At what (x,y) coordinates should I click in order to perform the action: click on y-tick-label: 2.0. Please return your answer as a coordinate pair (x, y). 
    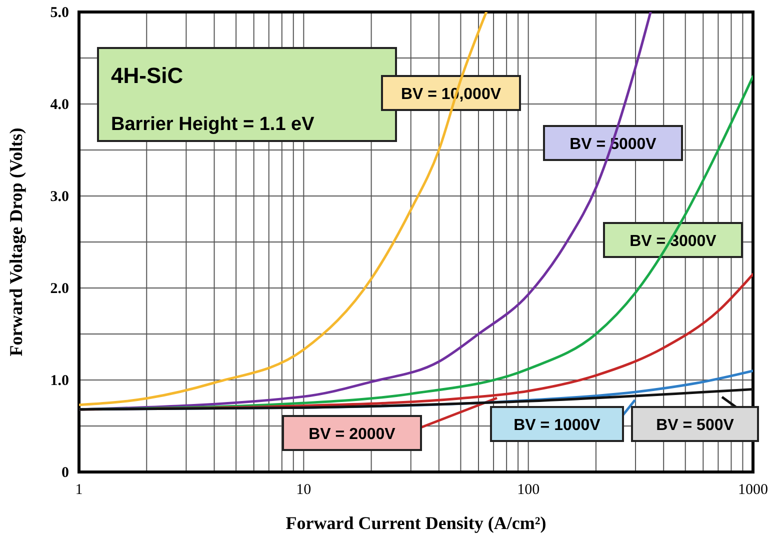
    Looking at the image, I should click on (59, 289).